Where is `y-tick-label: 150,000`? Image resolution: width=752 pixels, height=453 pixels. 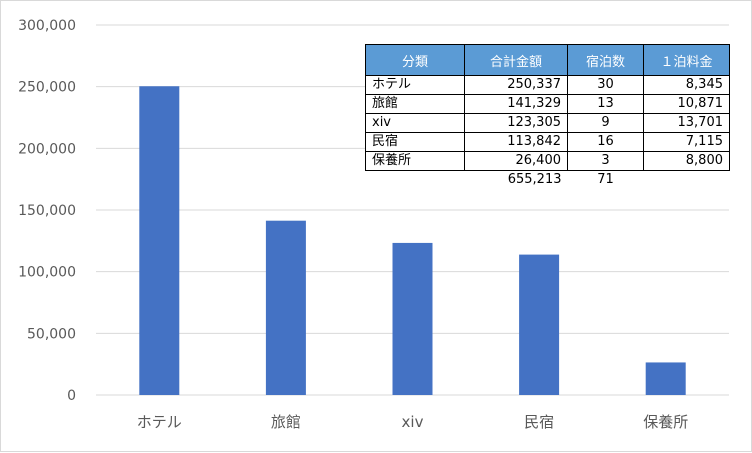 y-tick-label: 150,000 is located at coordinates (47, 211).